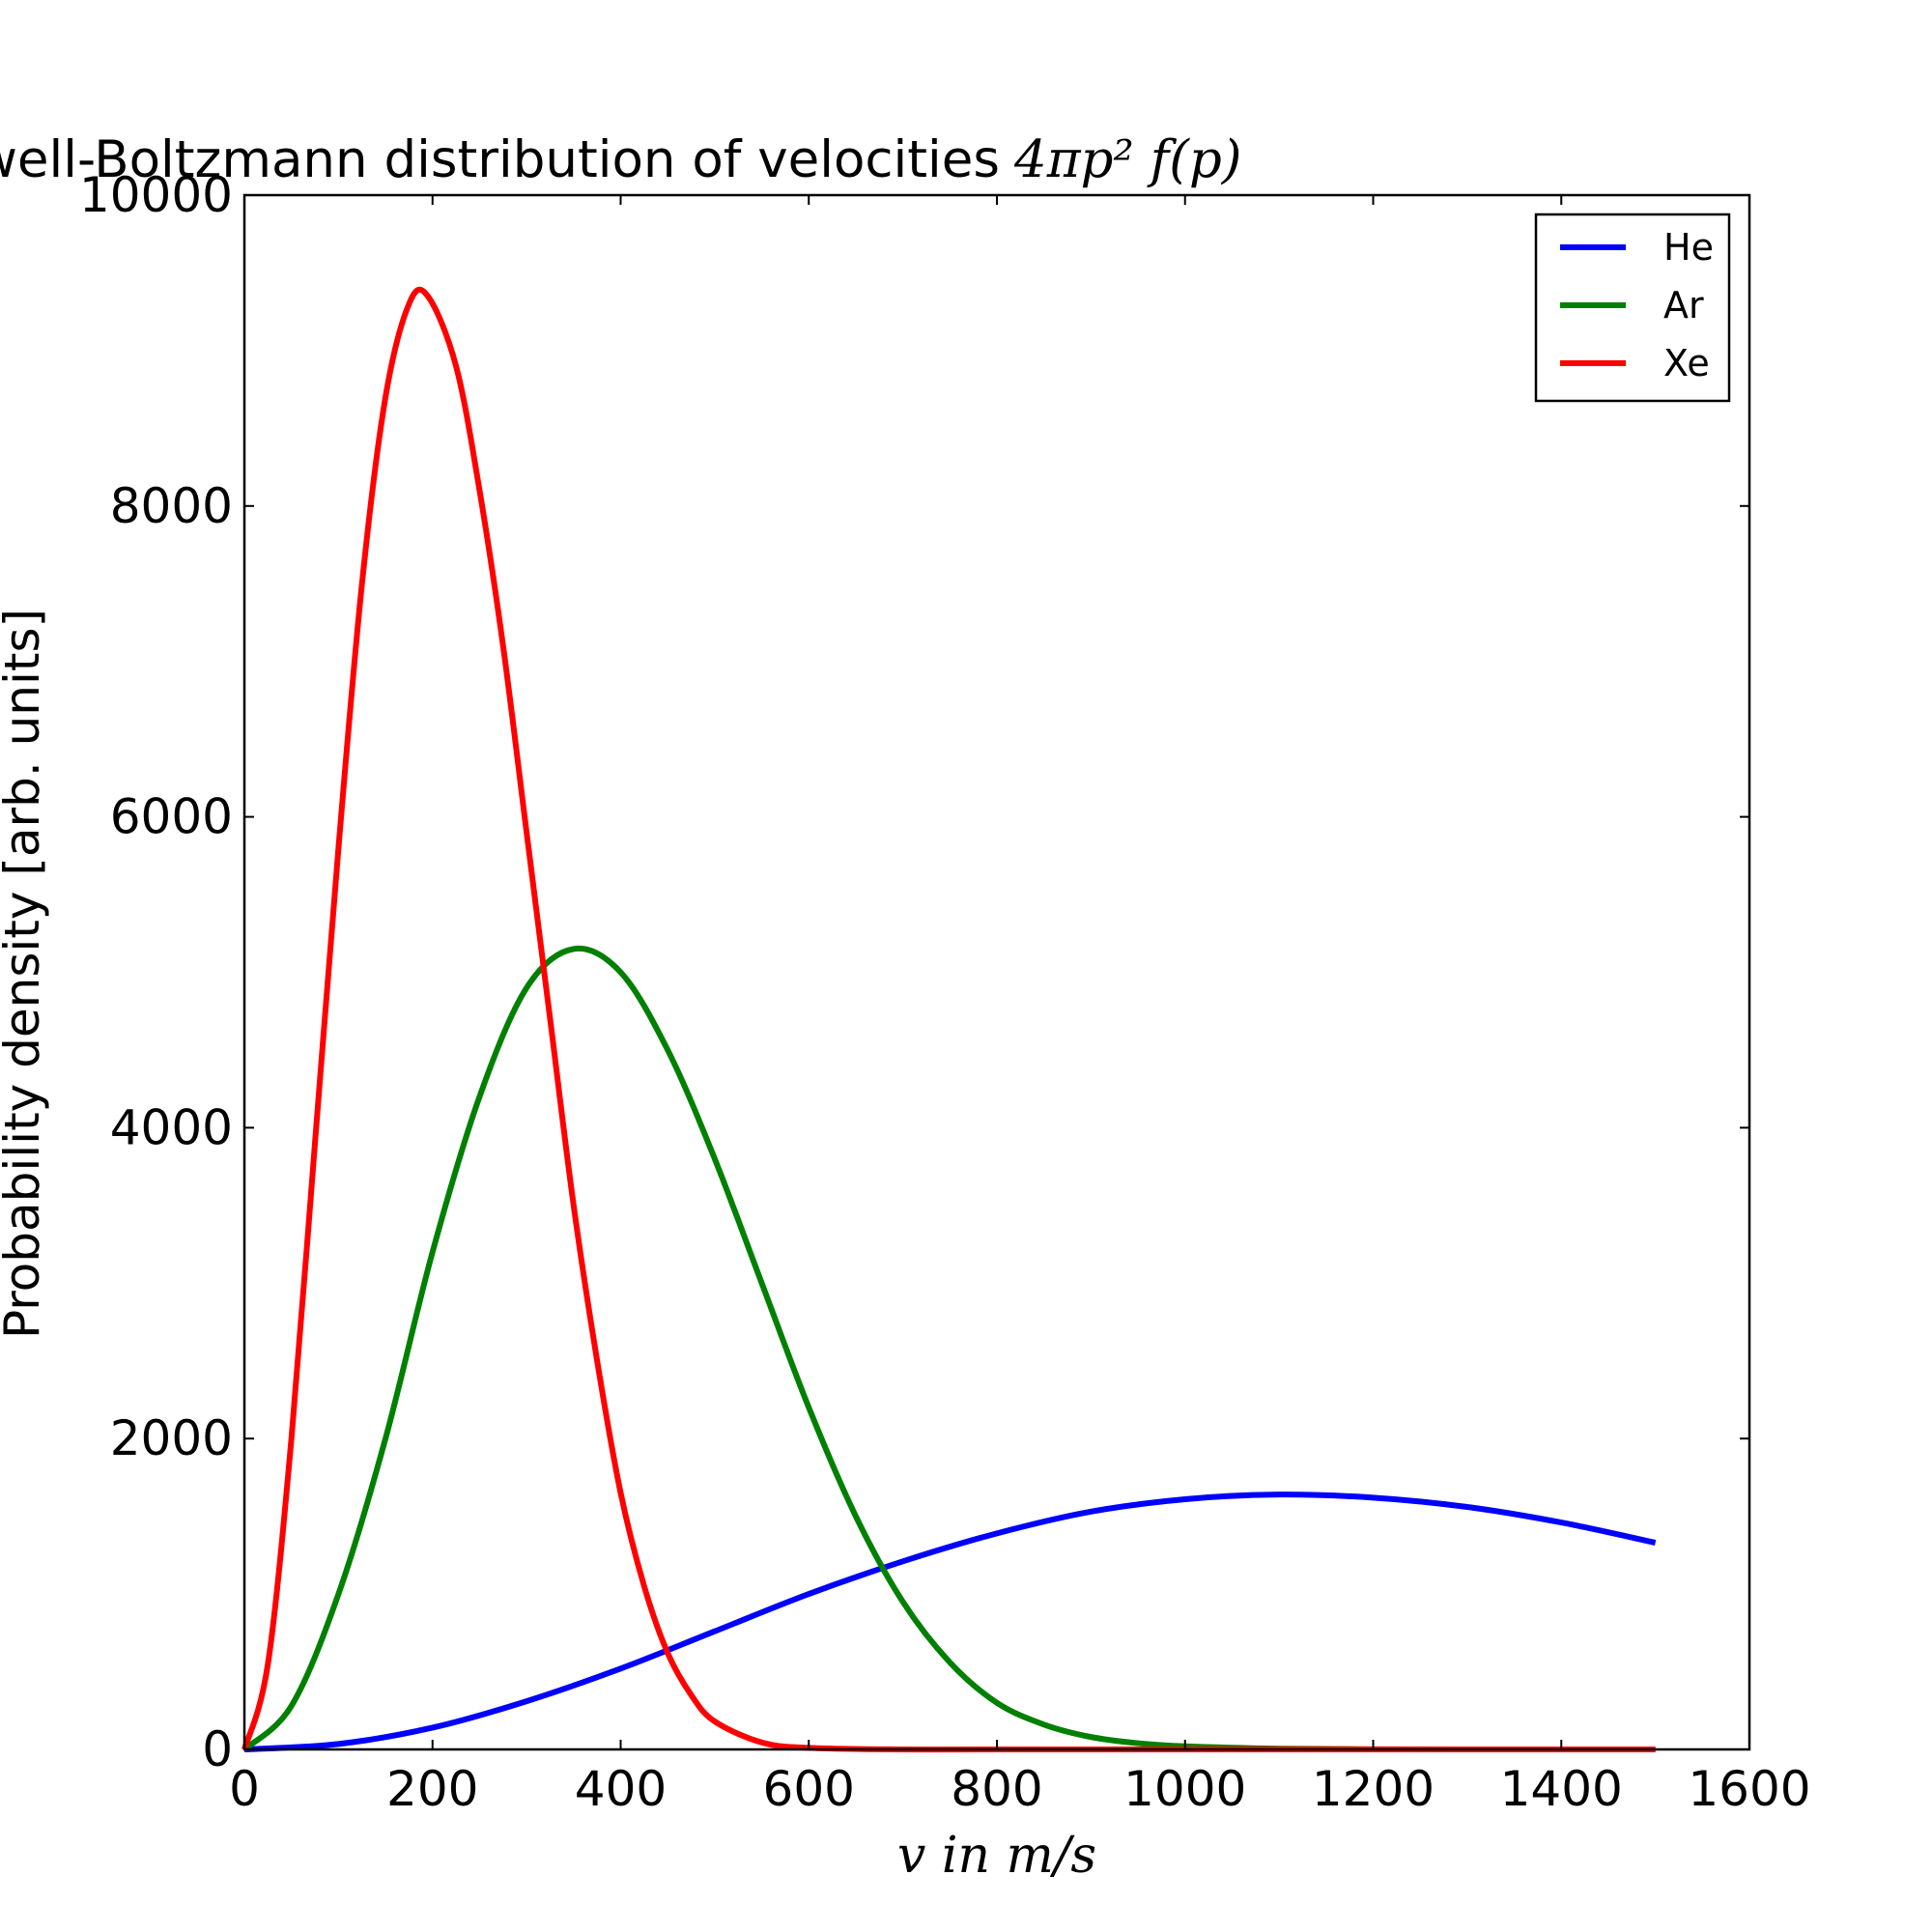  I want to click on x-tick-label: 600, so click(809, 1789).